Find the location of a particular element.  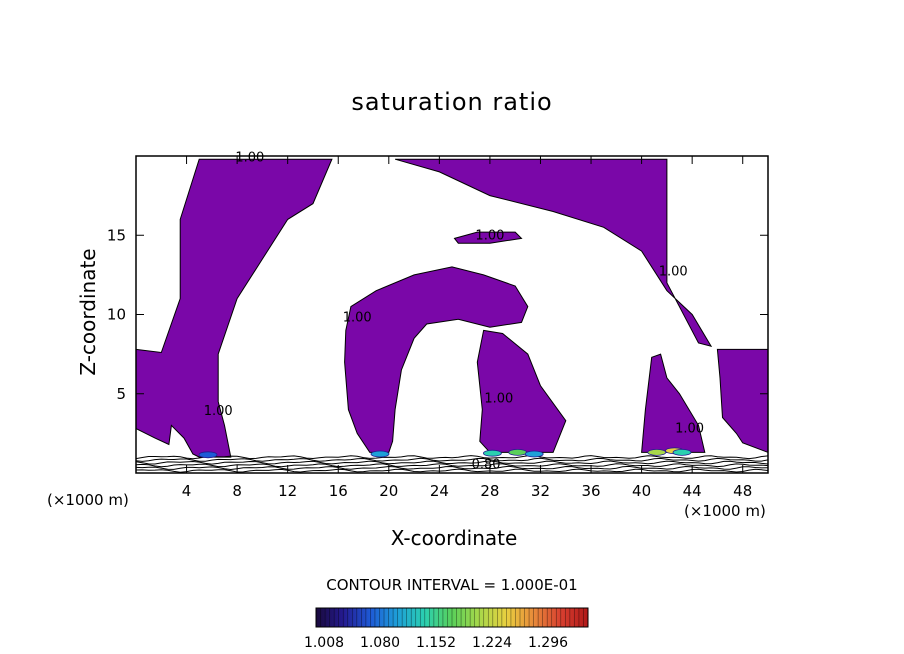

region-left-upper is located at coordinates (234, 308).